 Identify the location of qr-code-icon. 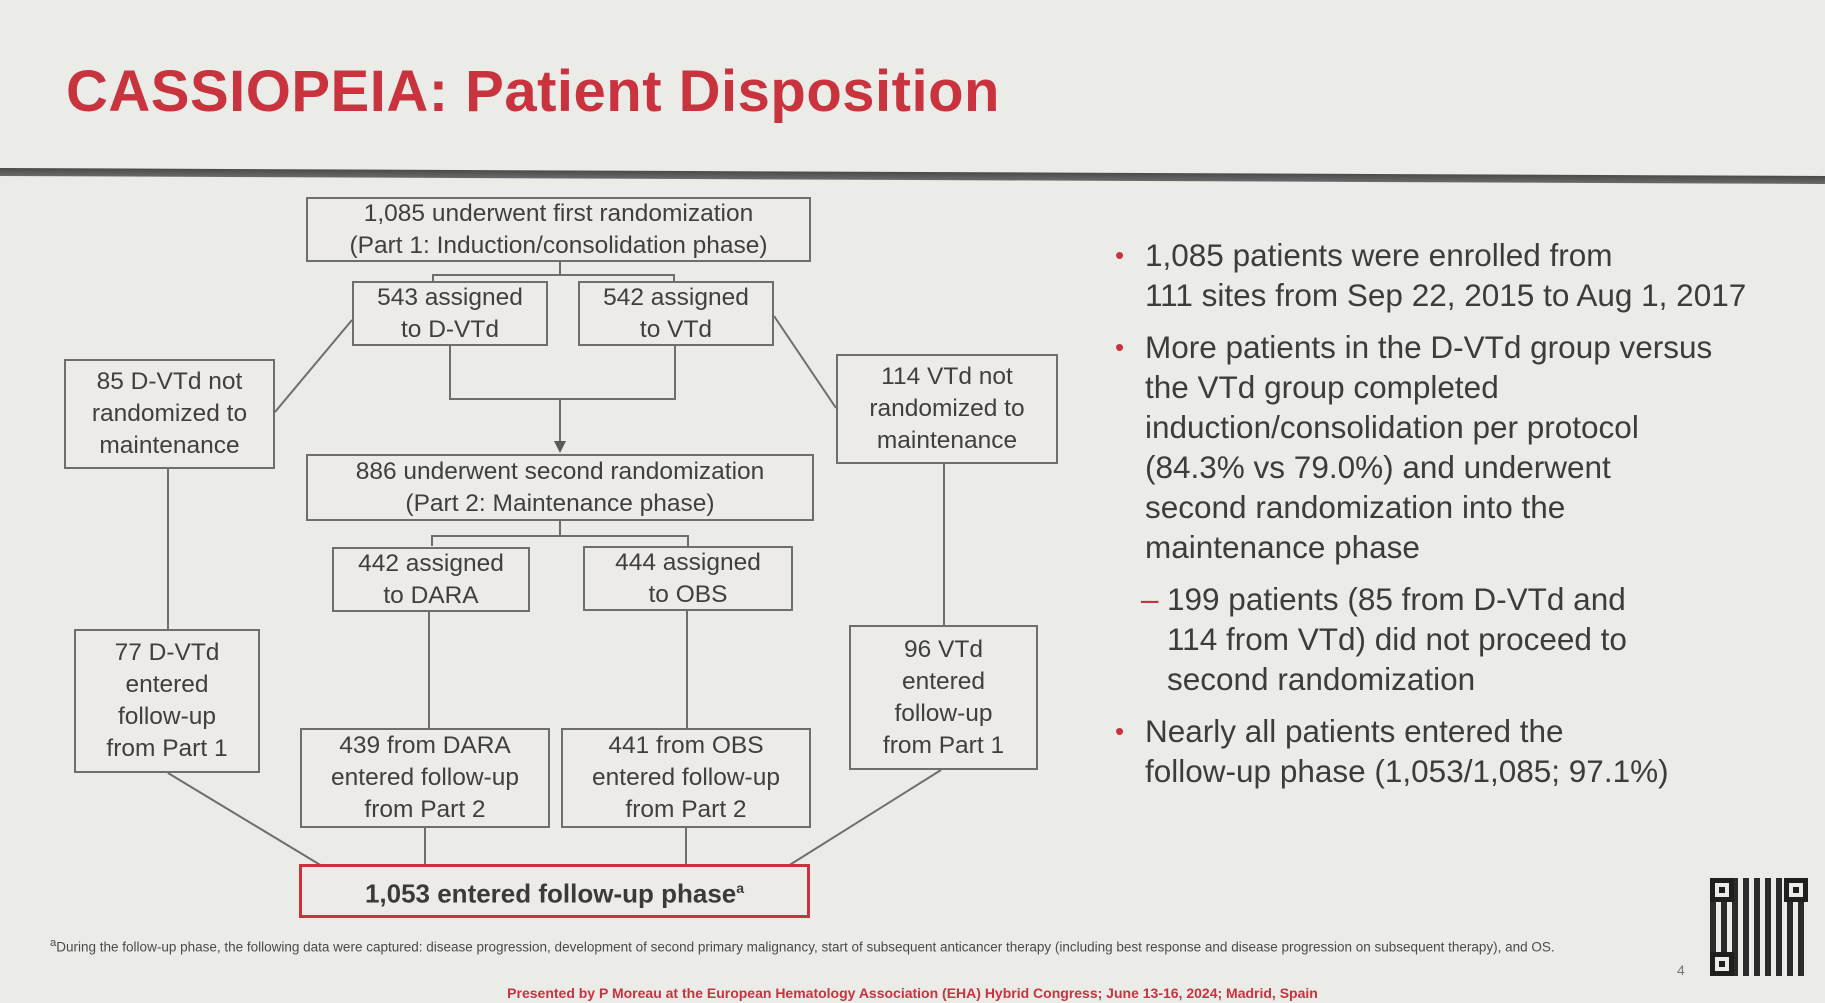
(1759, 927).